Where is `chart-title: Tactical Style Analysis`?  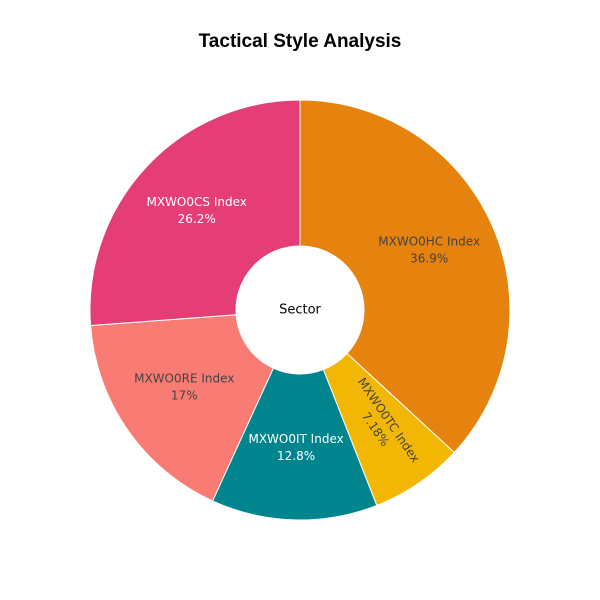 chart-title: Tactical Style Analysis is located at coordinates (300, 41).